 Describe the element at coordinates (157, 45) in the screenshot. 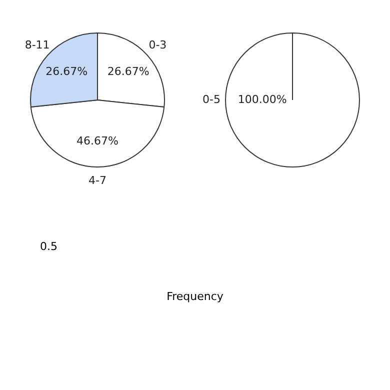

I see `slice-label: 0-3` at that location.